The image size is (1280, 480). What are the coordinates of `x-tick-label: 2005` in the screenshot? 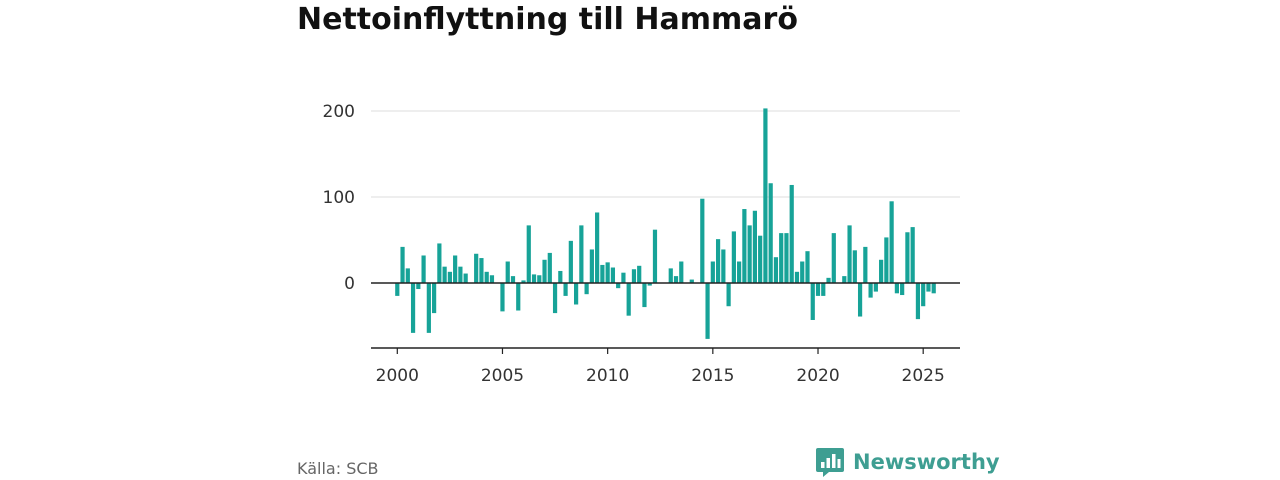 It's located at (502, 376).